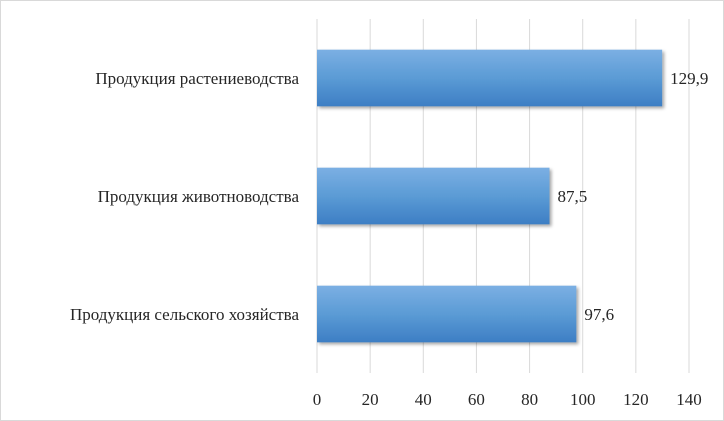 The image size is (724, 421). I want to click on category-label: Продукция растениеводства, so click(197, 78).